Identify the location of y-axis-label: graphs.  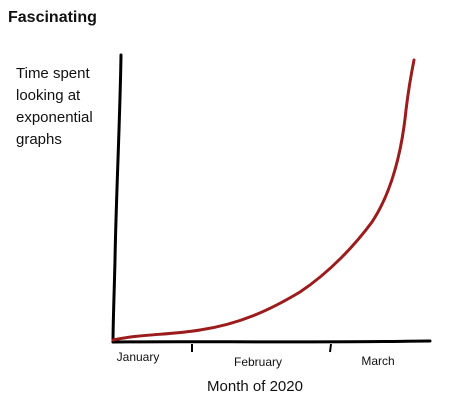
(39, 139).